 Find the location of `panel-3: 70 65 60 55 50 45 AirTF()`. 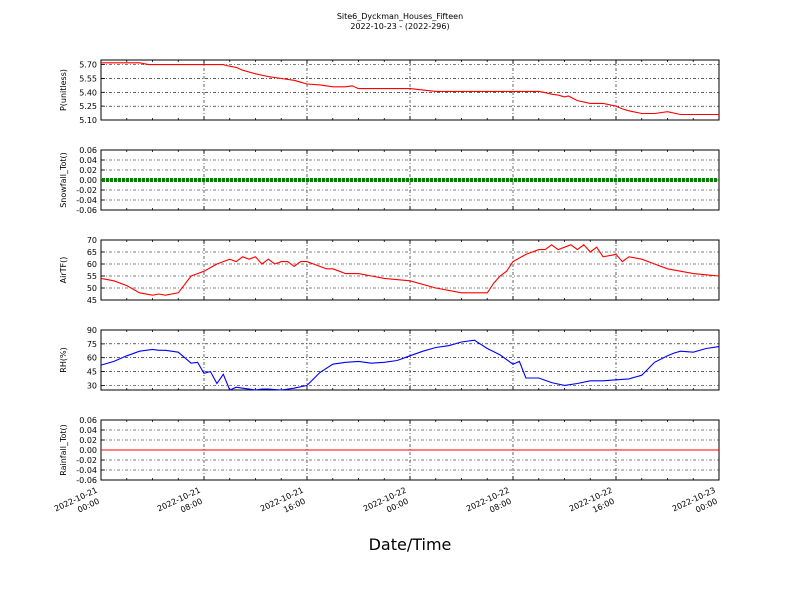

panel-3: 70 65 60 55 50 45 AirTF() is located at coordinates (389, 270).